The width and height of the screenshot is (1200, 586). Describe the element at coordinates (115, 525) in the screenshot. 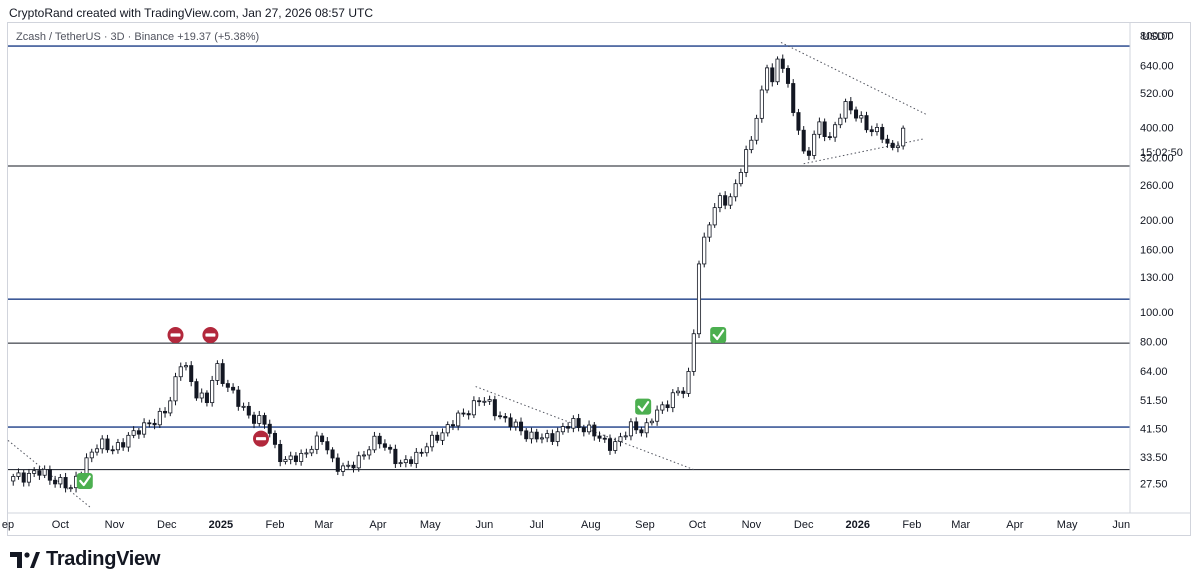

I see `x-tick-label: Nov` at that location.